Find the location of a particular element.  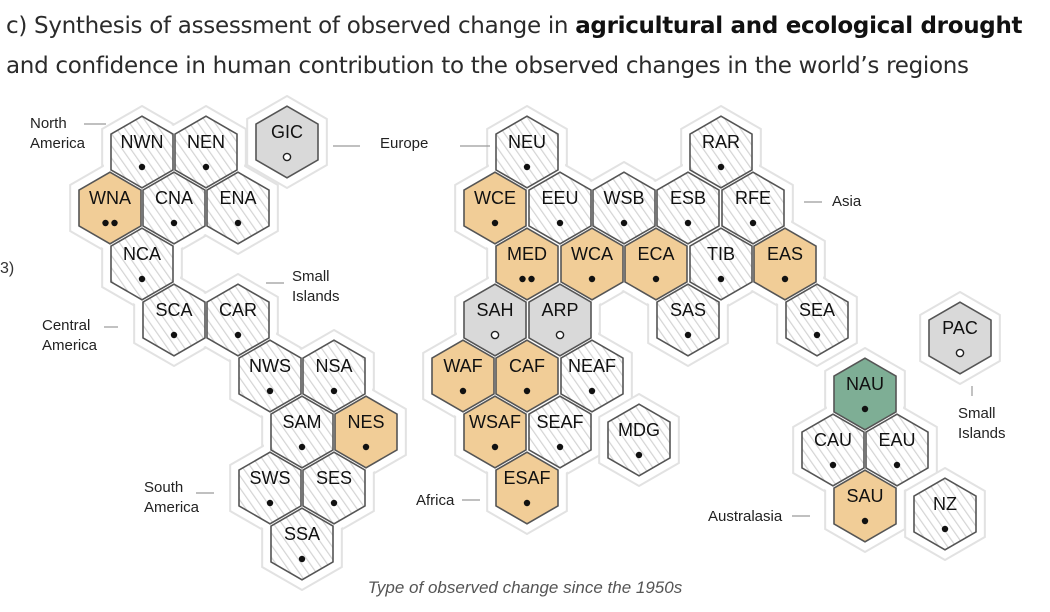

group-label-australasia: Australasia is located at coordinates (745, 516).